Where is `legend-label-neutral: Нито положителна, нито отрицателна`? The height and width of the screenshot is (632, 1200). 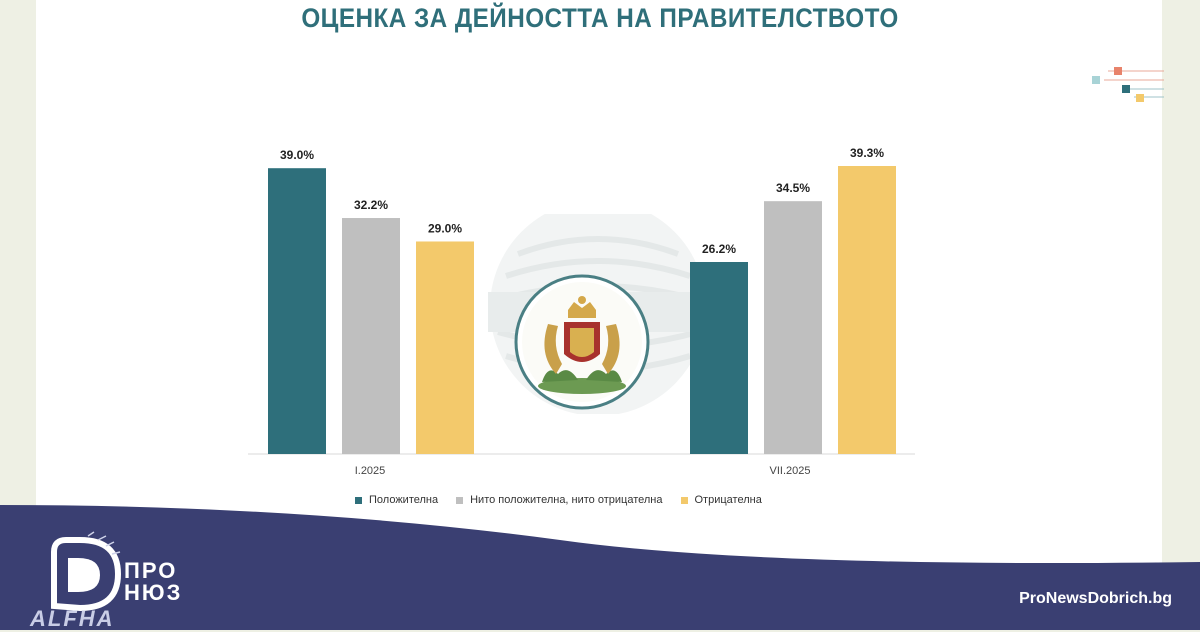 legend-label-neutral: Нито положителна, нито отрицателна is located at coordinates (566, 500).